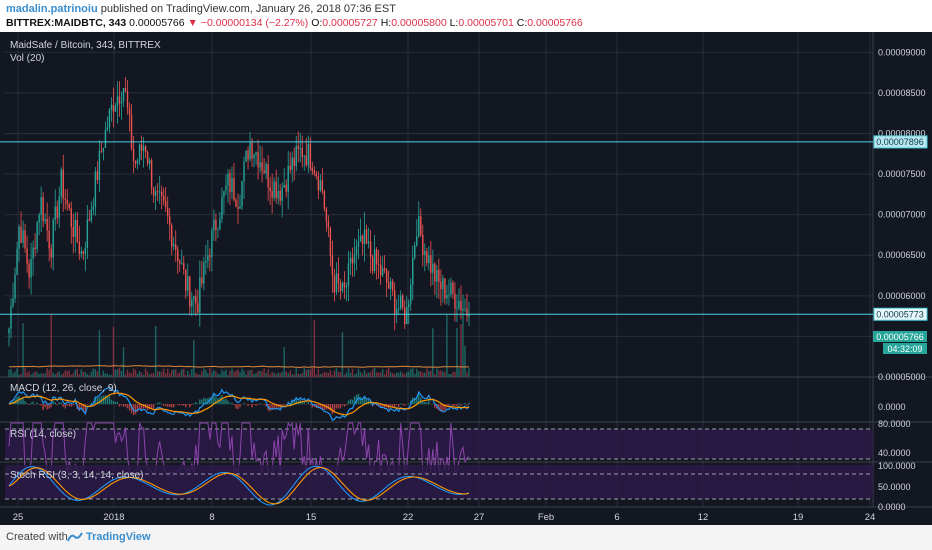 Image resolution: width=932 pixels, height=550 pixels. Describe the element at coordinates (52, 9) in the screenshot. I see `author-link: madalin.patrinoiu` at that location.